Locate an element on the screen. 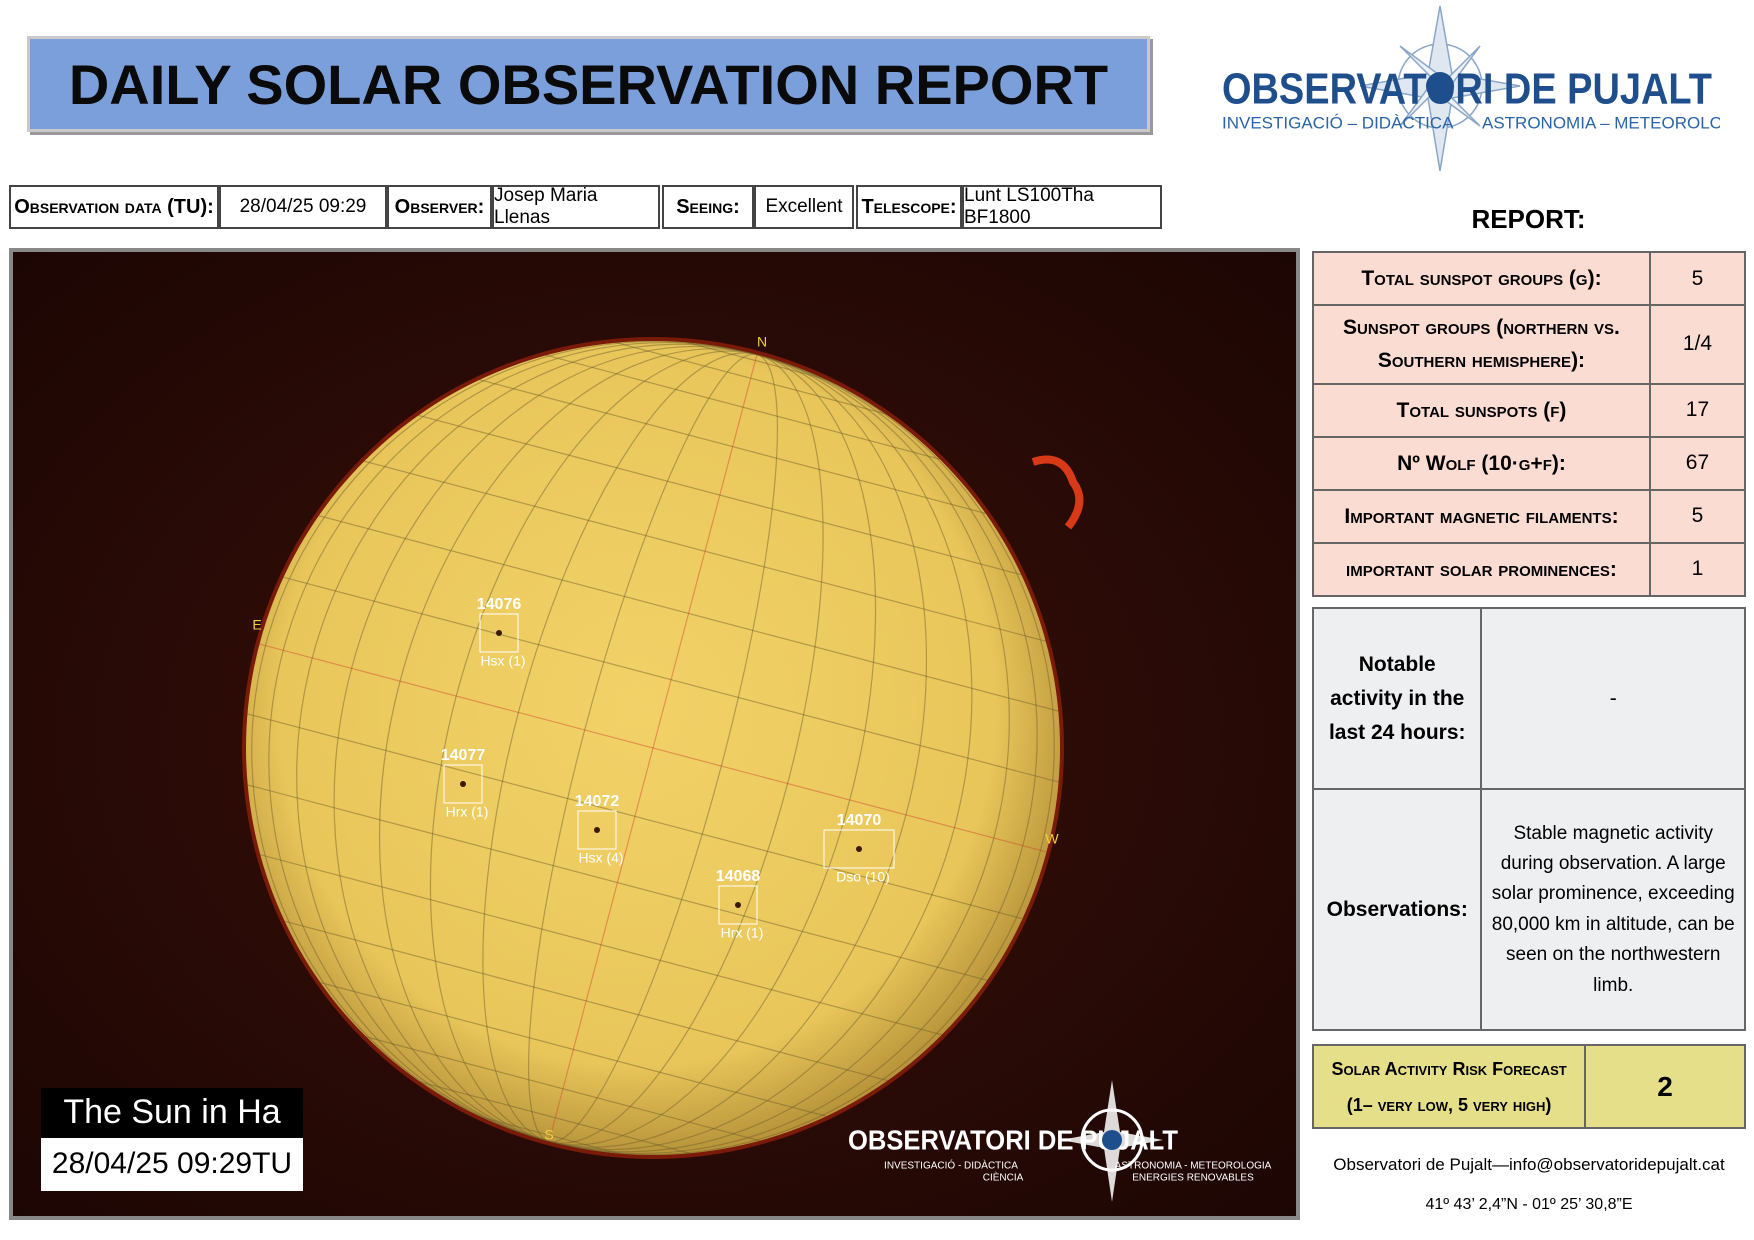 The width and height of the screenshot is (1754, 1240). forecast-label: Solar Activity Risk Forecast is located at coordinates (1449, 1068).